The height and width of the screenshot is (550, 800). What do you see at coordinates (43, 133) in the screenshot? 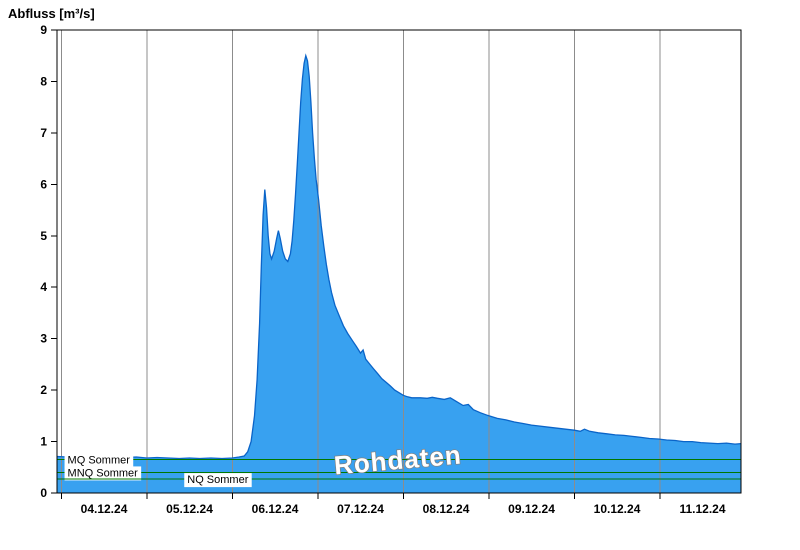
I see `y-tick-label: 7` at bounding box center [43, 133].